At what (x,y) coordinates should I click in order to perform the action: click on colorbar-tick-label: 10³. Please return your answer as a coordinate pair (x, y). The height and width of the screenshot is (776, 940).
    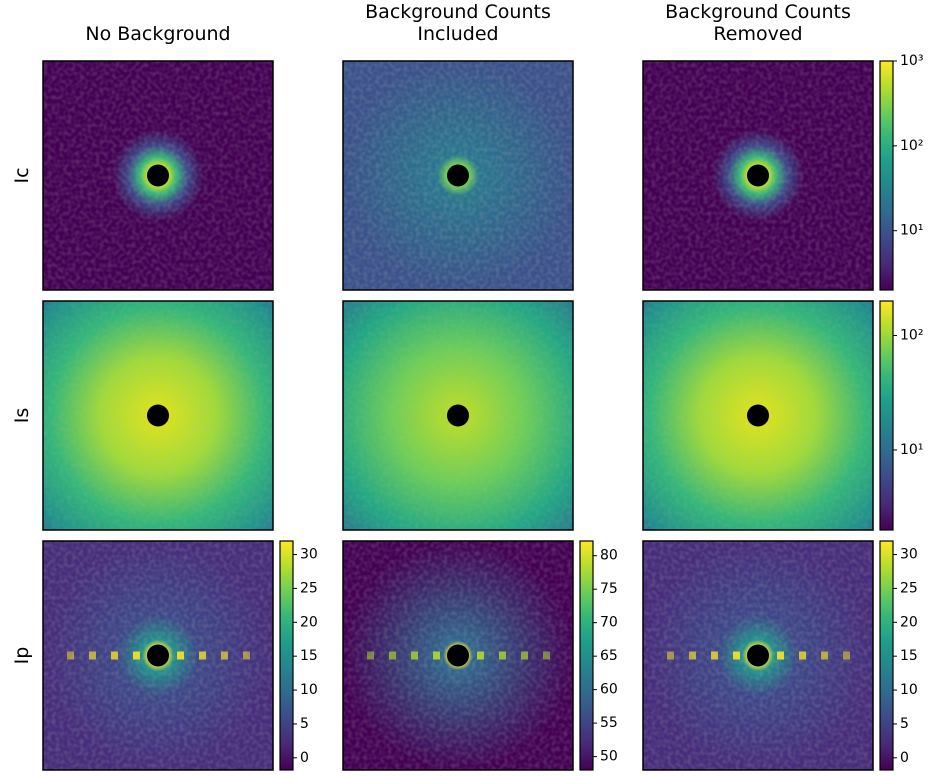
    Looking at the image, I should click on (911, 61).